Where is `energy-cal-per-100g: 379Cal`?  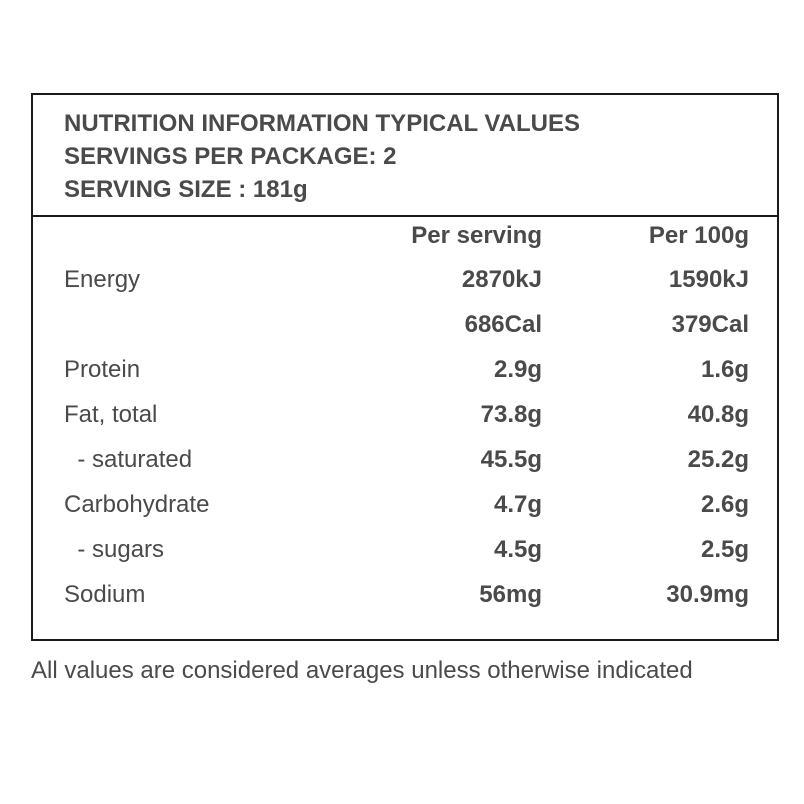 energy-cal-per-100g: 379Cal is located at coordinates (710, 324).